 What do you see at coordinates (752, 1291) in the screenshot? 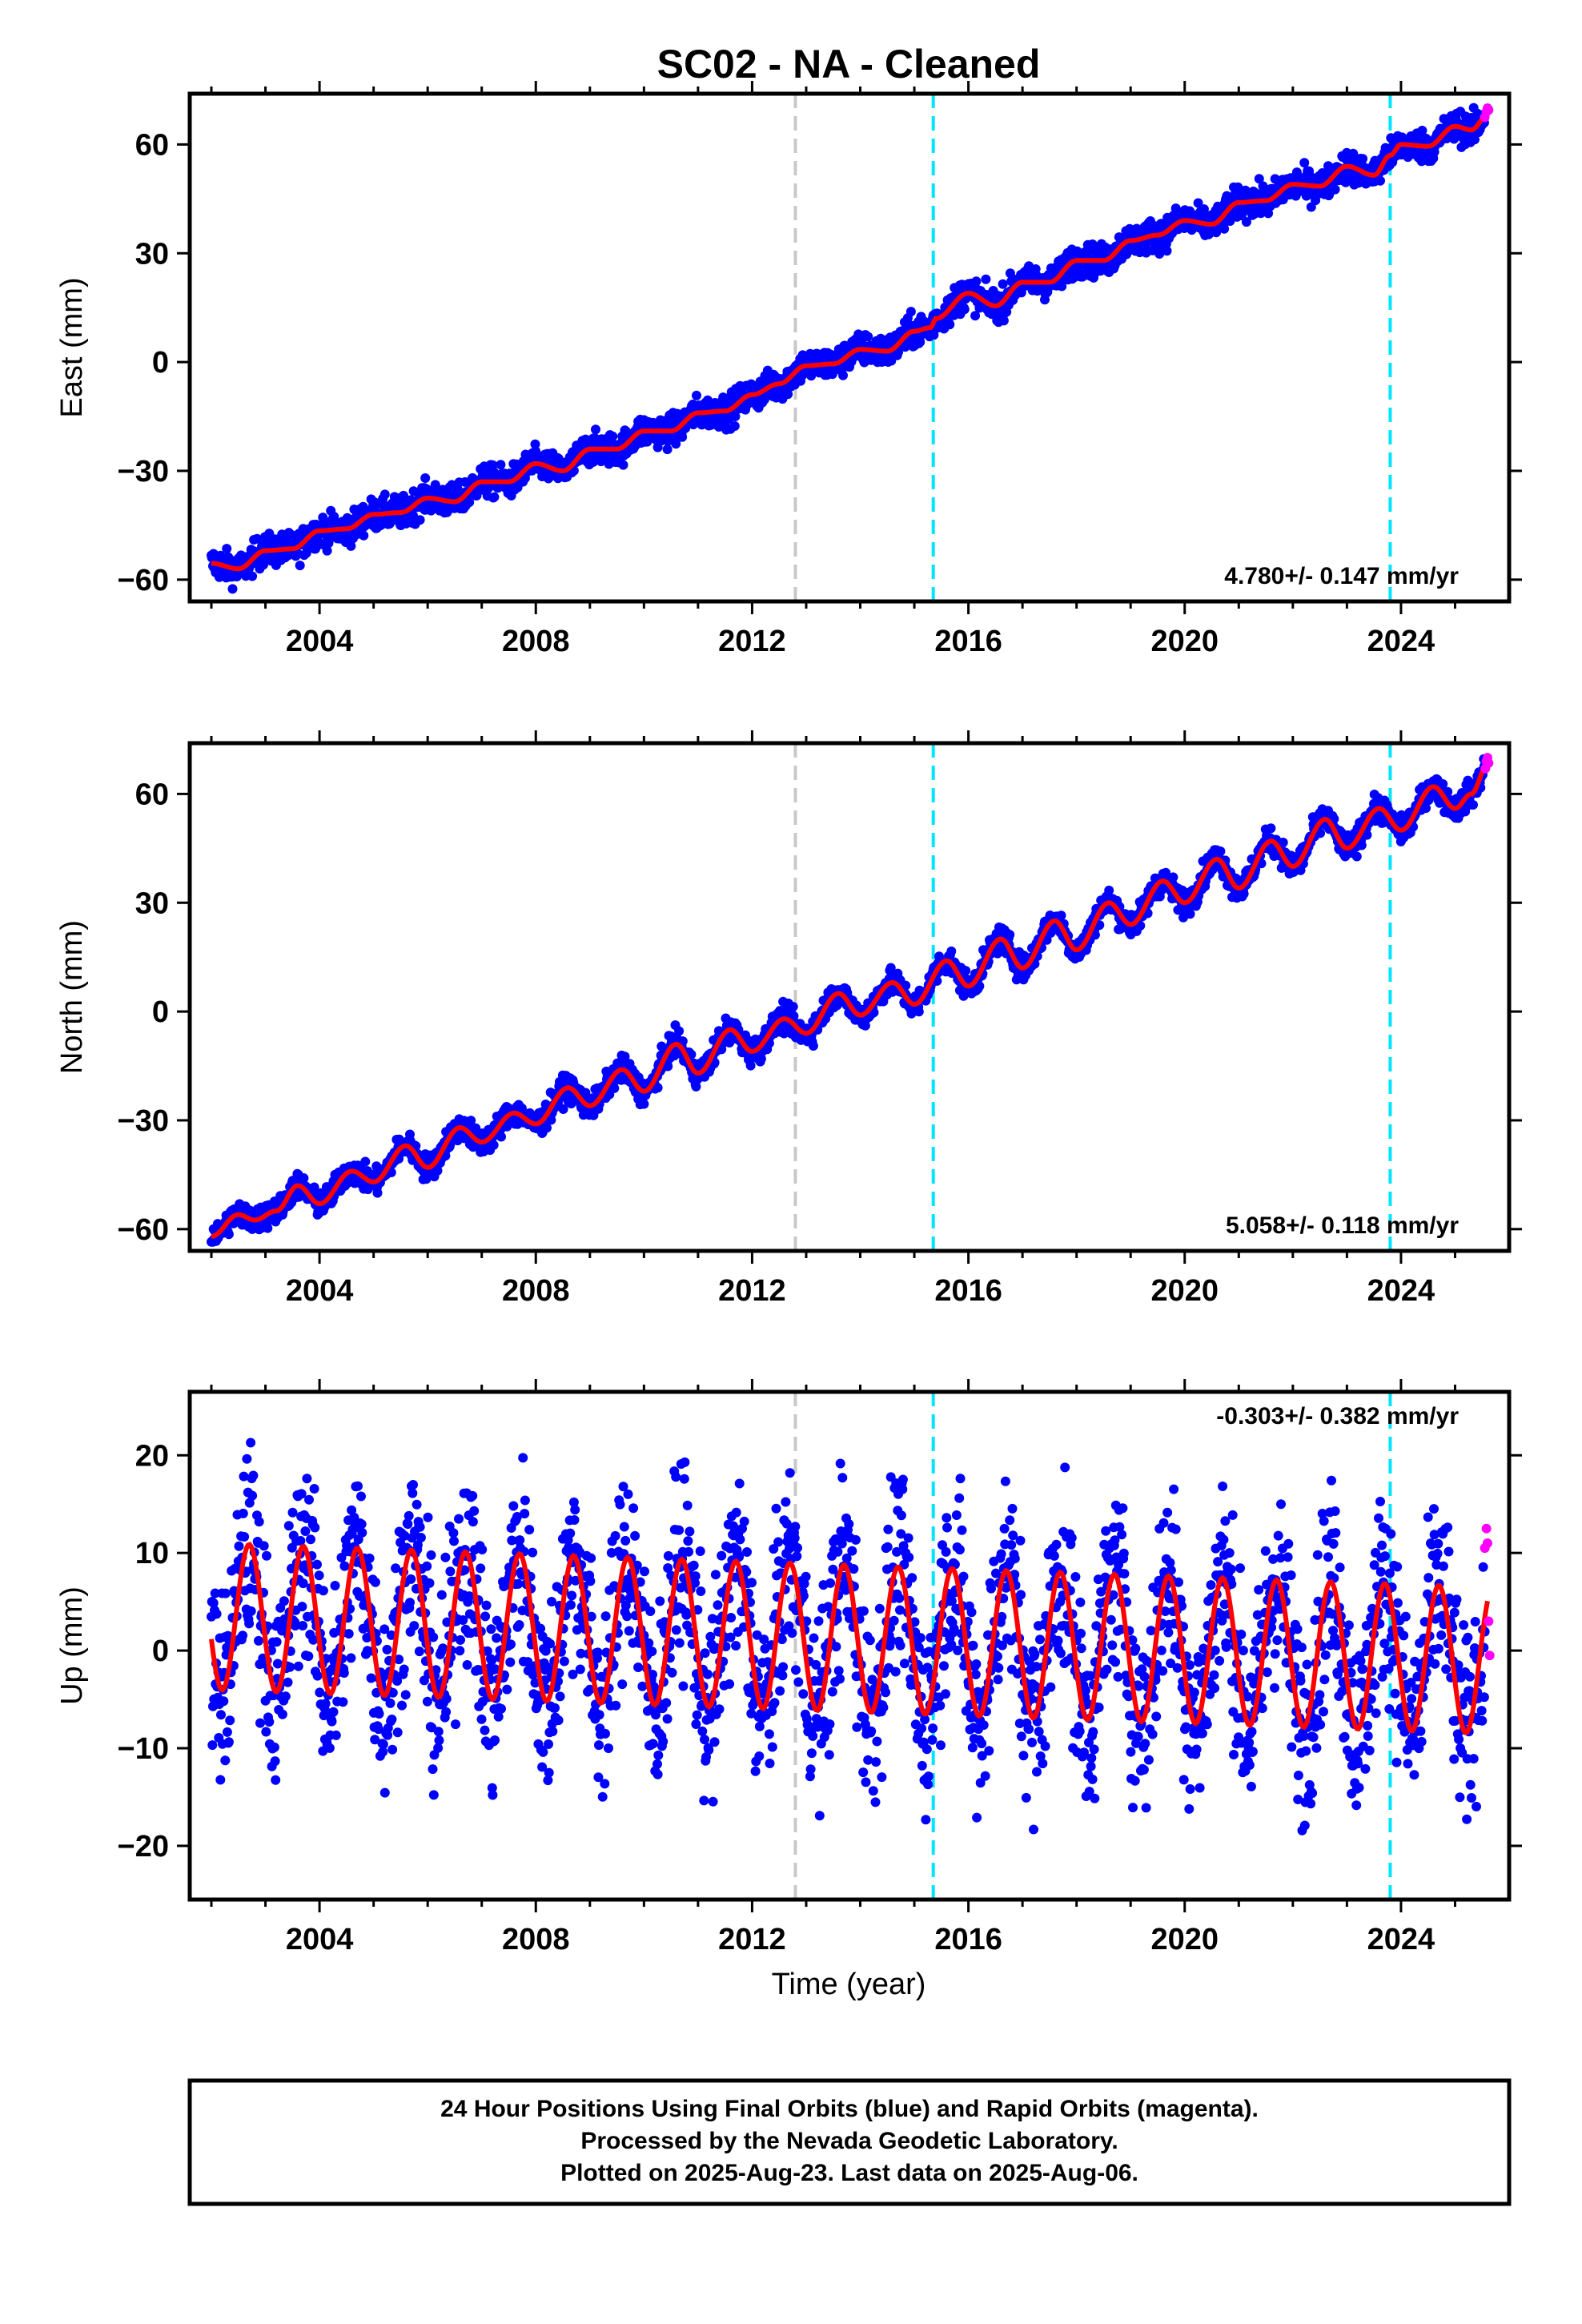
I see `x-tick-label: 2012` at bounding box center [752, 1291].